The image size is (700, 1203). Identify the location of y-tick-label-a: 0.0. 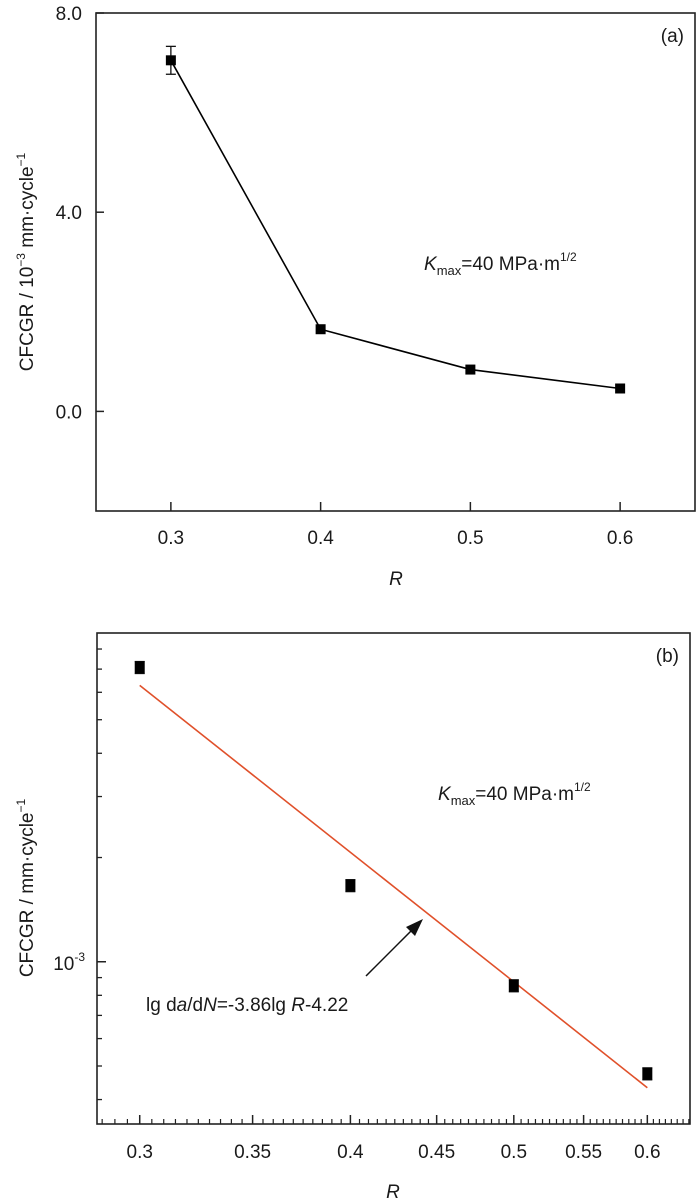
(69, 412).